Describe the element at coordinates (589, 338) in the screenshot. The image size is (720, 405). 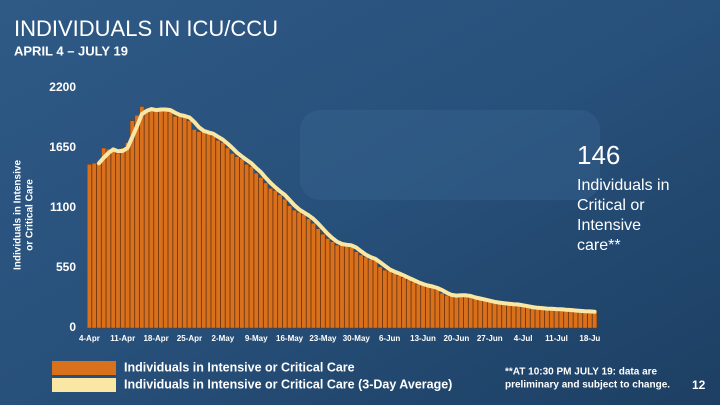
I see `x-tick-label: 18-Ju` at that location.